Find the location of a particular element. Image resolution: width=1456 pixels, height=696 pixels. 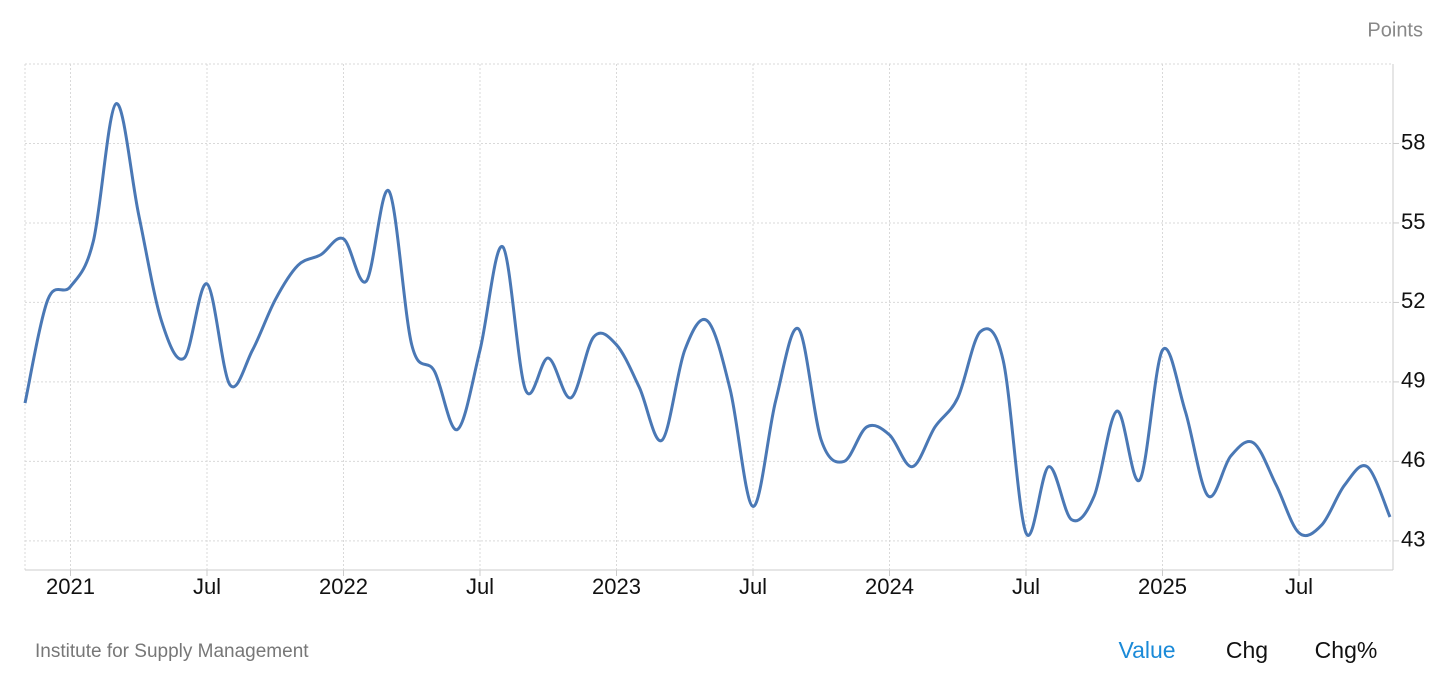

x-tick-label: 2025 is located at coordinates (1162, 586).